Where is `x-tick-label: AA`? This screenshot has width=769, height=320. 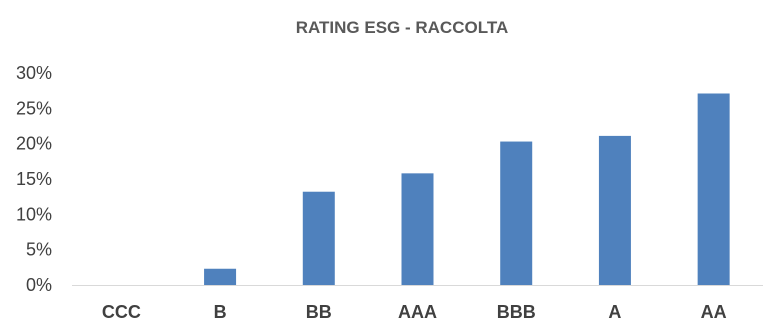
x-tick-label: AA is located at coordinates (714, 311).